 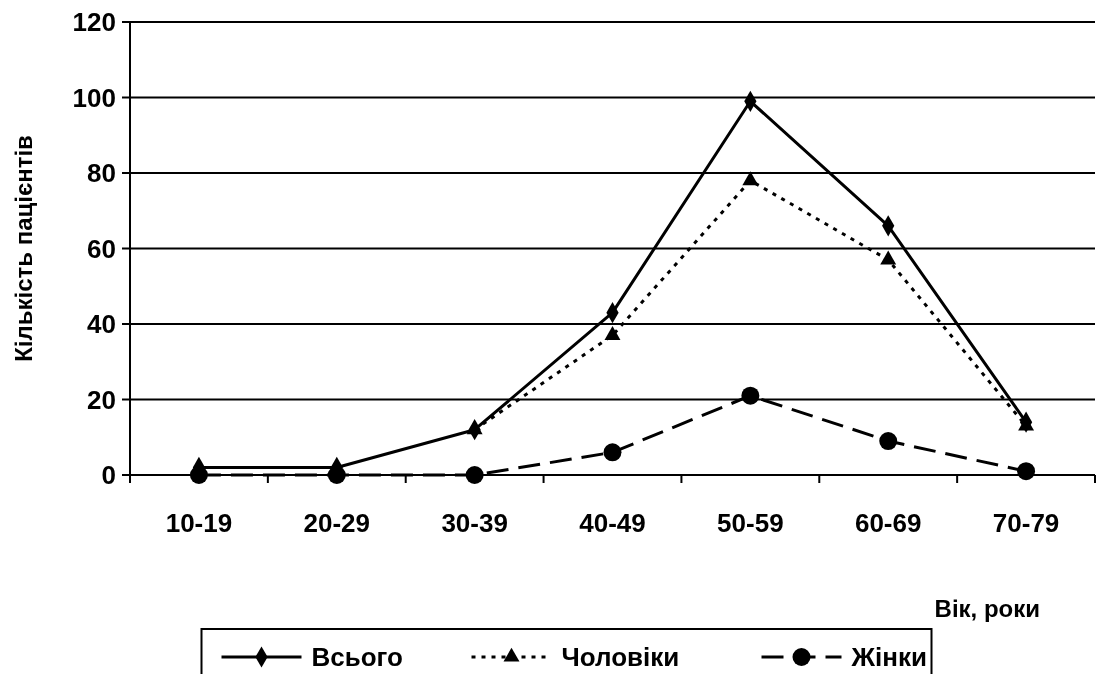 I want to click on y-tick-label: 0, so click(x=108, y=475).